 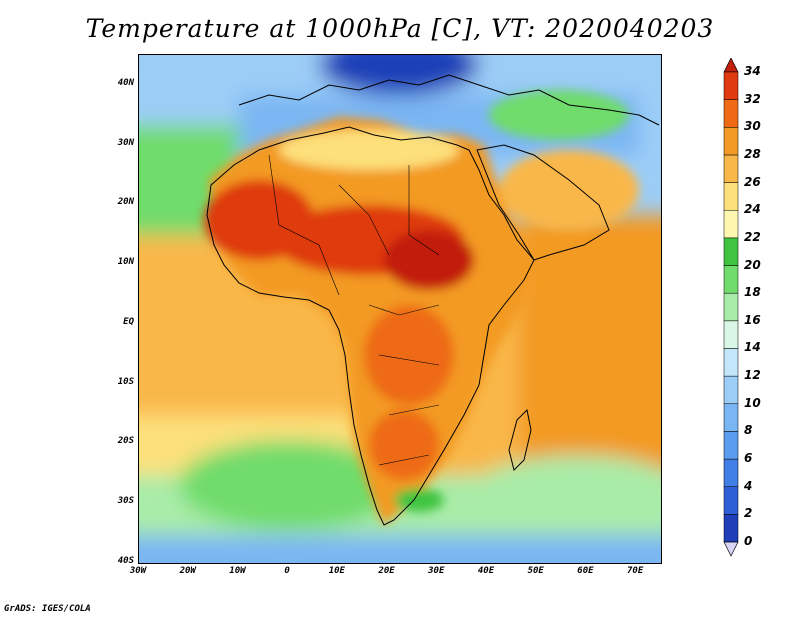 I want to click on colorbar-tick-label: 34, so click(x=752, y=71).